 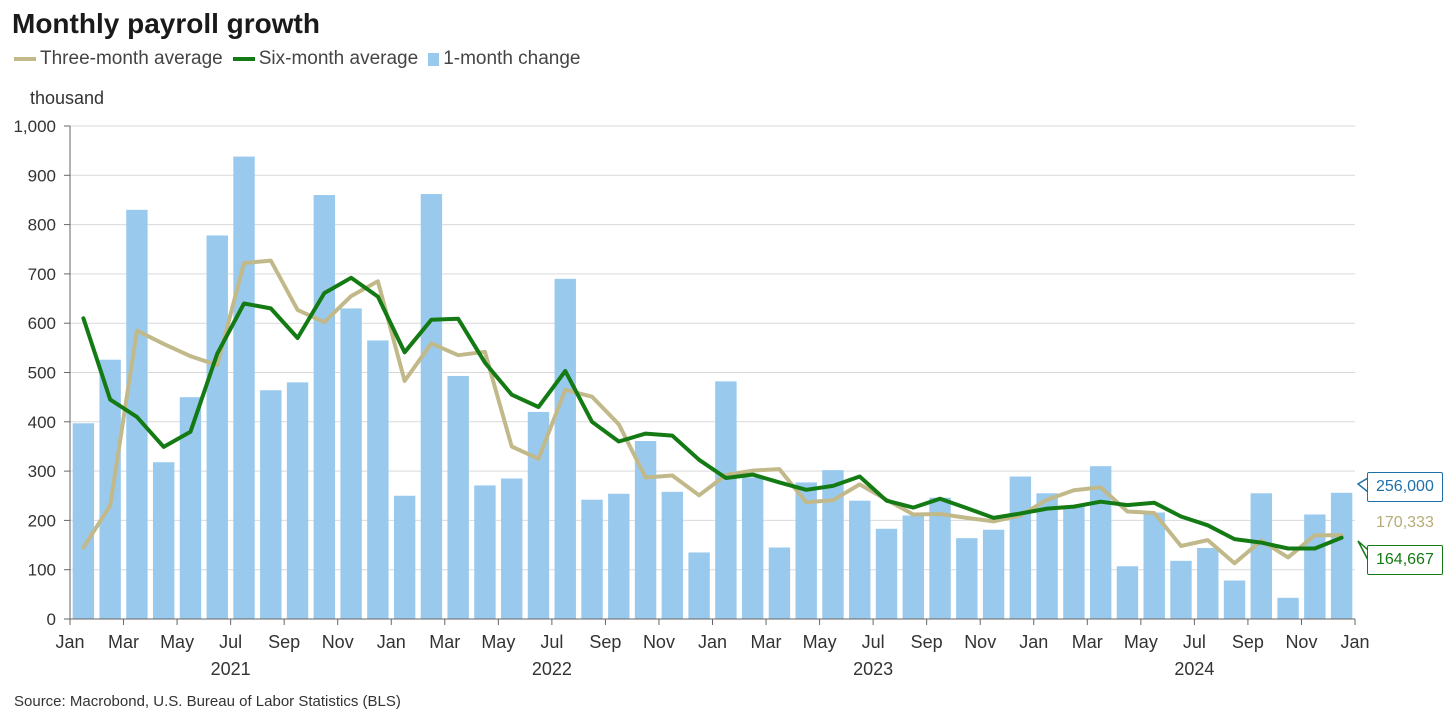 I want to click on y-tick-label: 300, so click(x=42, y=471).